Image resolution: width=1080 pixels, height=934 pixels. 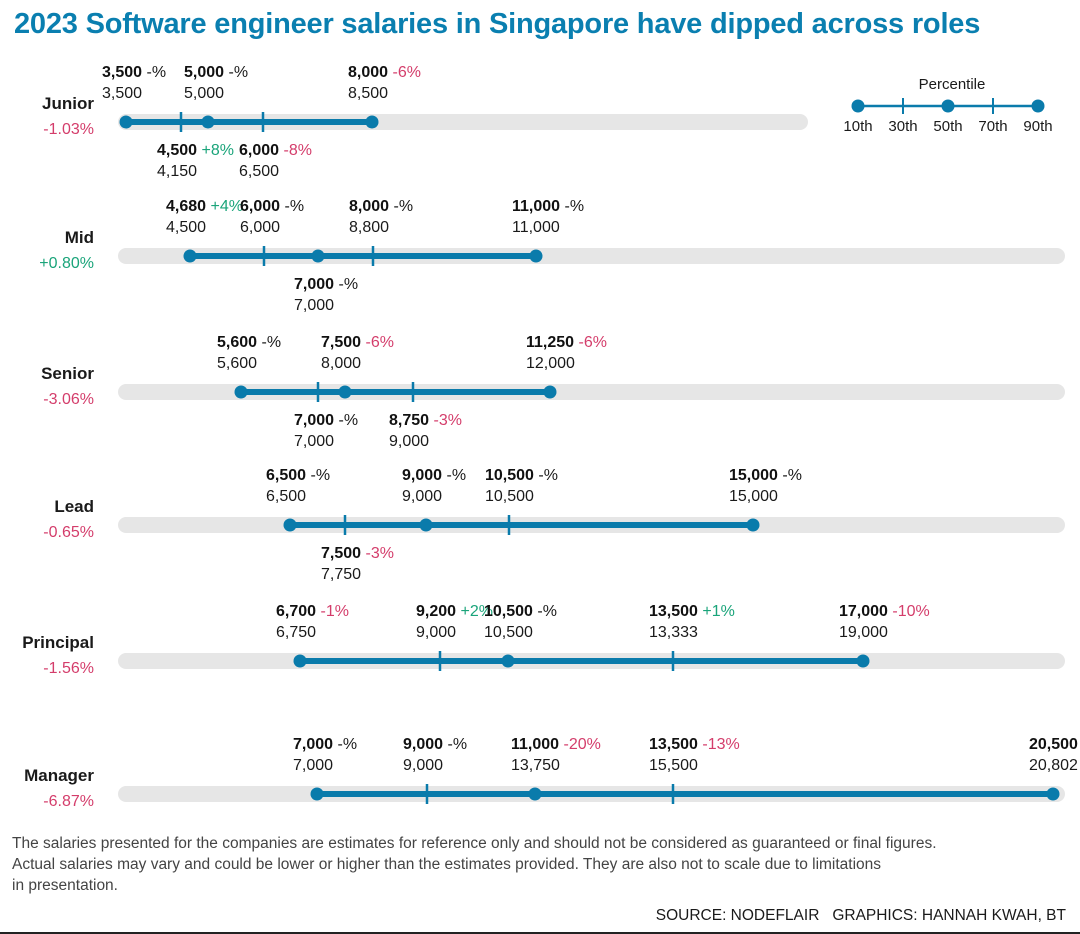 I want to click on role-label: Principal, so click(x=58, y=642).